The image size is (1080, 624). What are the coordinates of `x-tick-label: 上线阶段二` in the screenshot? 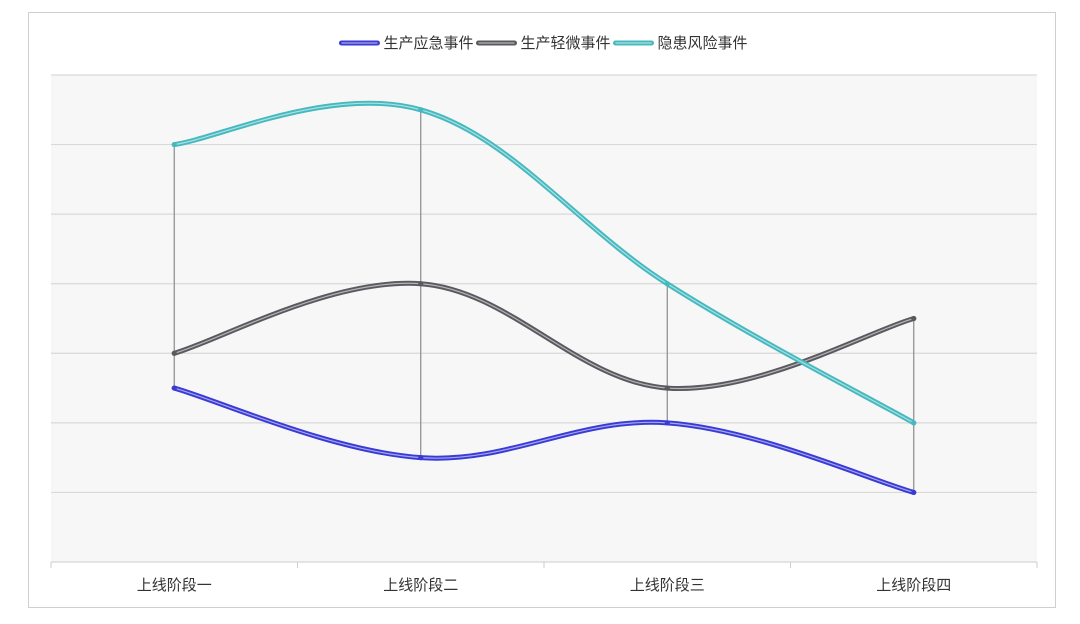 It's located at (420, 585).